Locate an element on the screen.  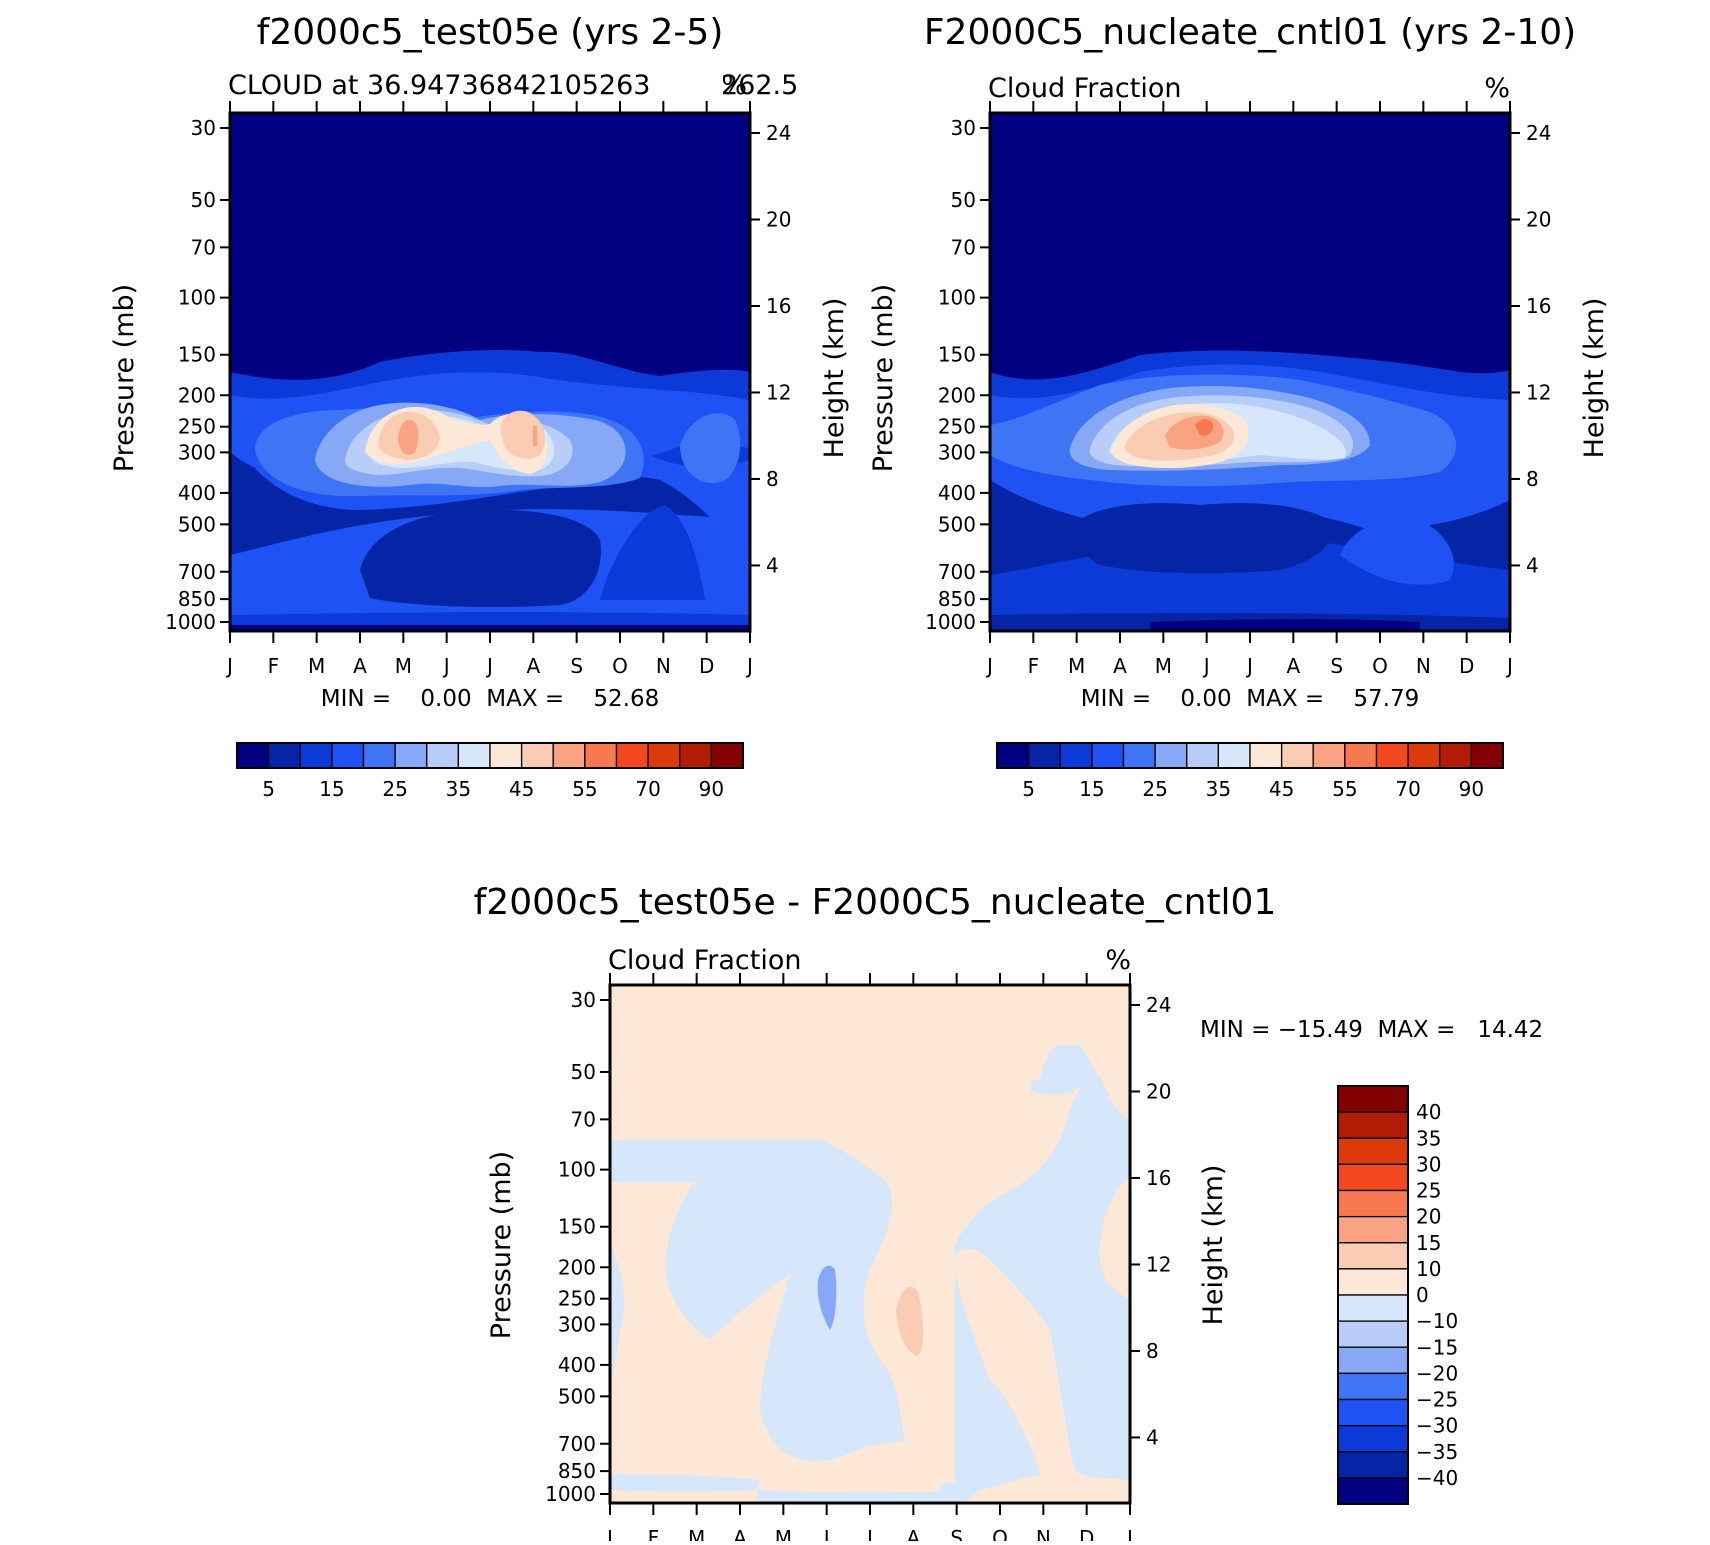
month-tick-label: F is located at coordinates (654, 1533).